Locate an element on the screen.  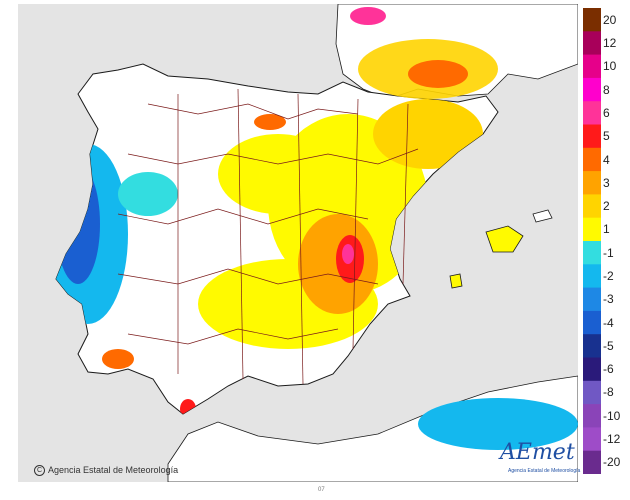
scale-label--1: -1 is located at coordinates (608, 252).